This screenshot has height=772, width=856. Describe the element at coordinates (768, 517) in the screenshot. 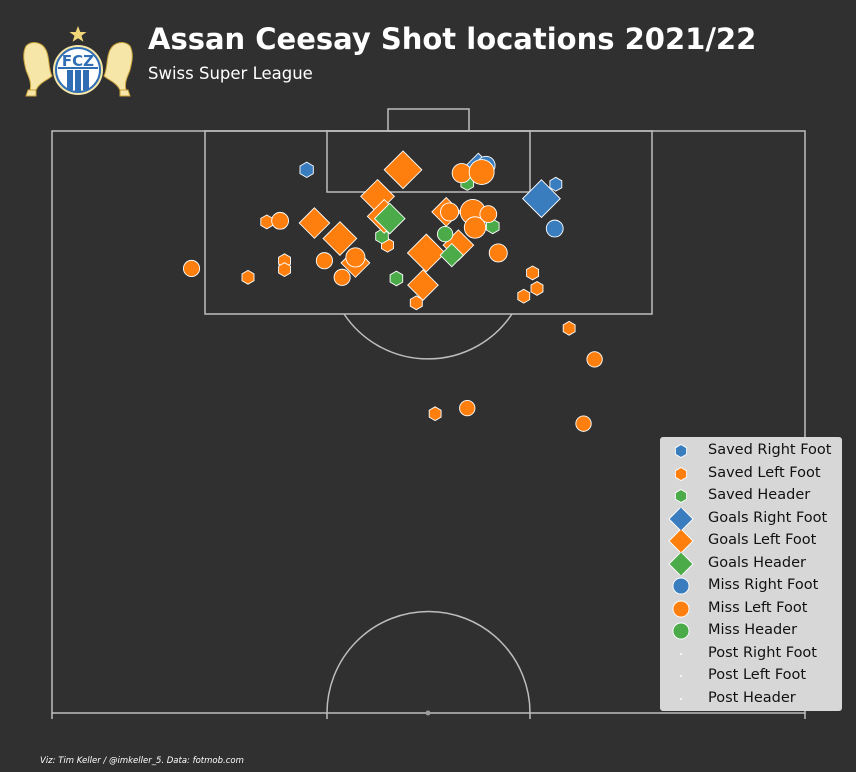

I see `legend-label: Goals Right Foot` at that location.